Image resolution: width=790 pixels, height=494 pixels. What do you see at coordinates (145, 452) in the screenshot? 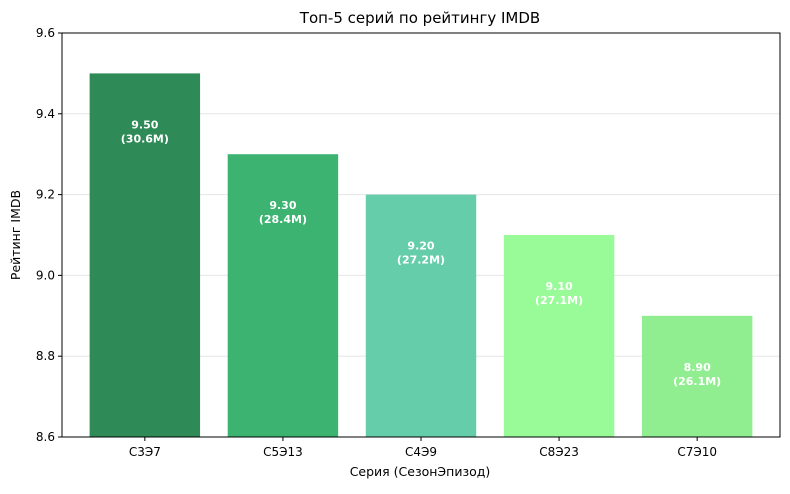
I see `x-tick-label: С3Э7` at bounding box center [145, 452].